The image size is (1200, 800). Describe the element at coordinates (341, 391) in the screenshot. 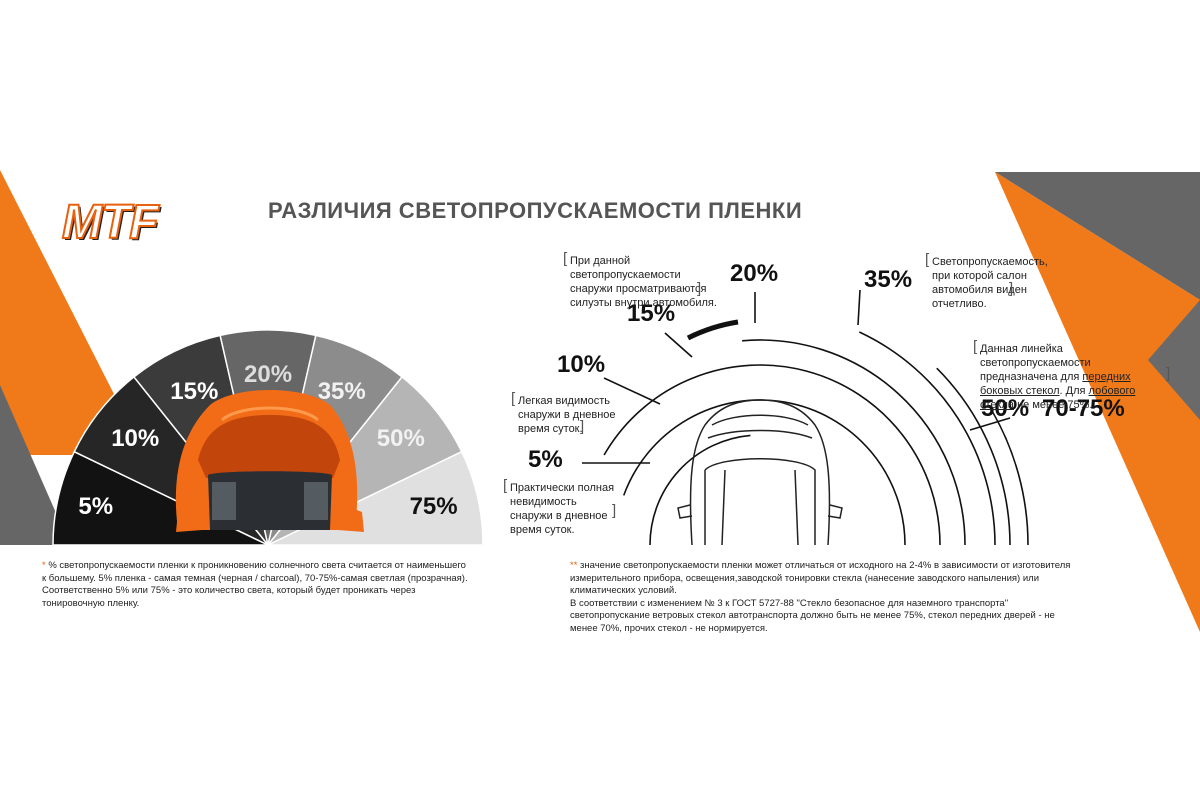

I see `fan-label: 35%` at that location.